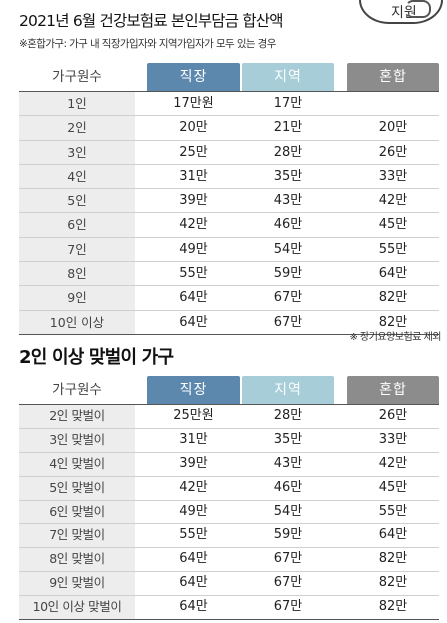 This screenshot has height=623, width=447. I want to click on row-label: 4인 맞벌이, so click(77, 464).